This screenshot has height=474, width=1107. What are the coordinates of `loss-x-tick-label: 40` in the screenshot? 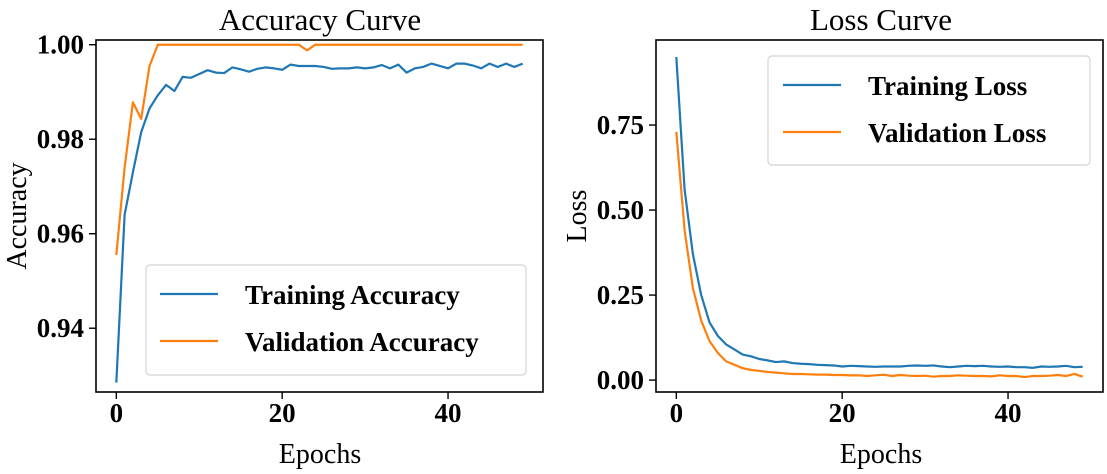 It's located at (1008, 413).